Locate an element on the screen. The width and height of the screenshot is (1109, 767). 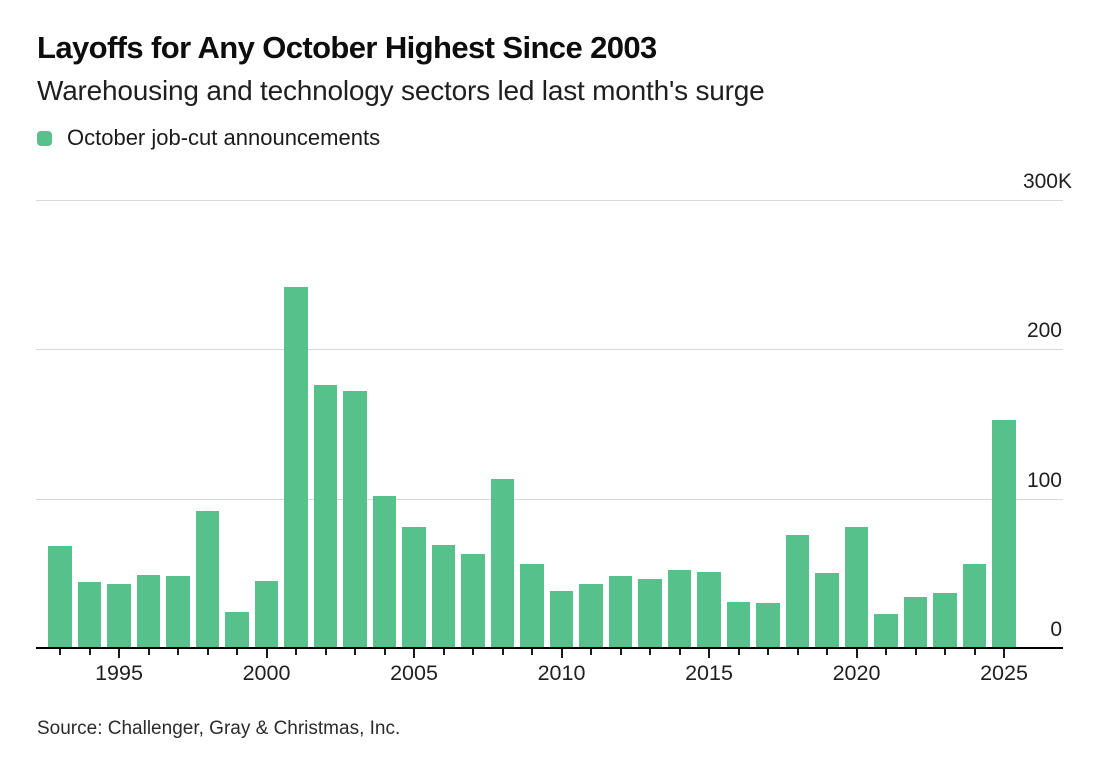
x-axis-label-2015: 2015 is located at coordinates (709, 673).